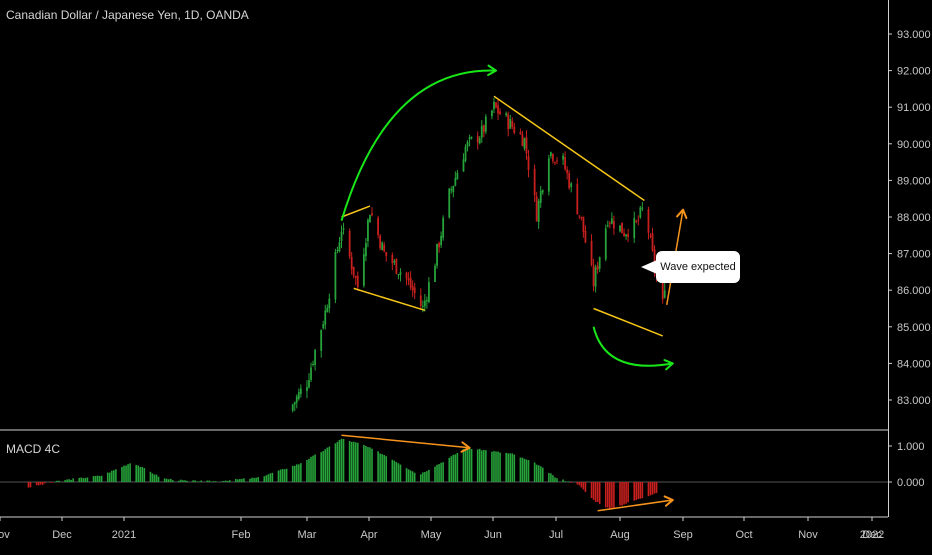 The height and width of the screenshot is (555, 932). I want to click on wave-expected-callout: Wave expected, so click(698, 267).